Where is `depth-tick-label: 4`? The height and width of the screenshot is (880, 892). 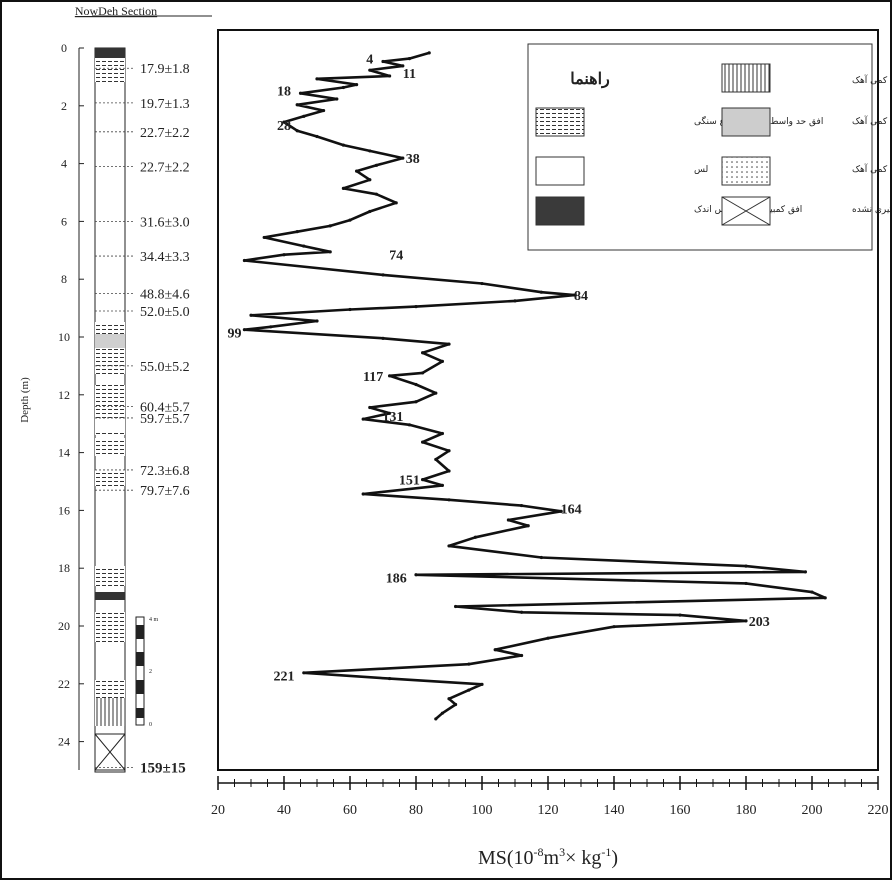
depth-tick-label: 4 is located at coordinates (64, 164).